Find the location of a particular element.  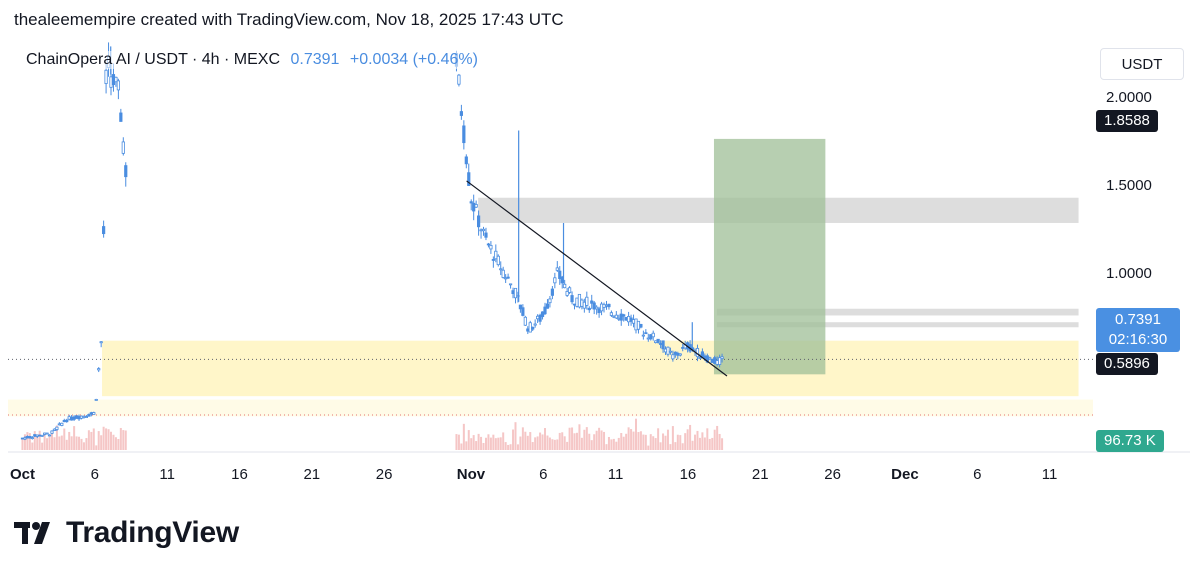

x-tick-oct: Oct is located at coordinates (22, 474).